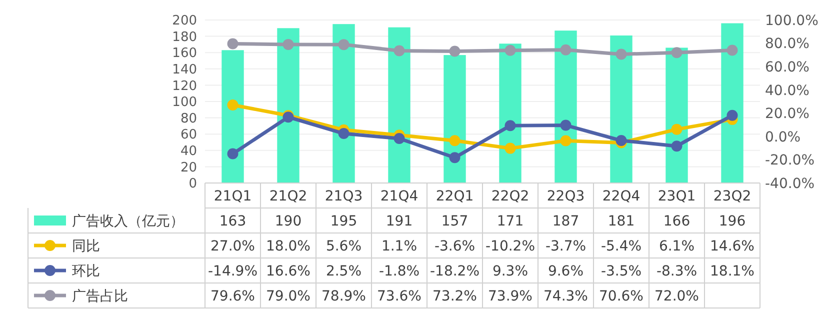 The width and height of the screenshot is (831, 329). What do you see at coordinates (288, 296) in the screenshot?
I see `data-label: 79.0%` at bounding box center [288, 296].